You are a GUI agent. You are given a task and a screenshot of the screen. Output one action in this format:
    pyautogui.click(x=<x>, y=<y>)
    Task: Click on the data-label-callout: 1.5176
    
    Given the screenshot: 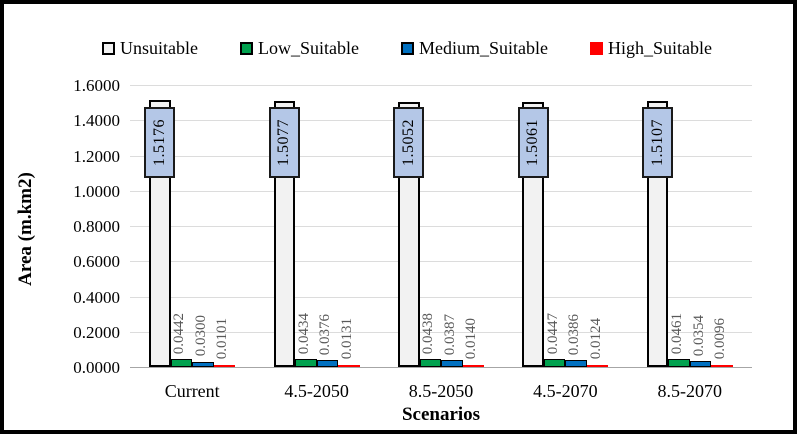 What is the action you would take?
    pyautogui.click(x=160, y=142)
    